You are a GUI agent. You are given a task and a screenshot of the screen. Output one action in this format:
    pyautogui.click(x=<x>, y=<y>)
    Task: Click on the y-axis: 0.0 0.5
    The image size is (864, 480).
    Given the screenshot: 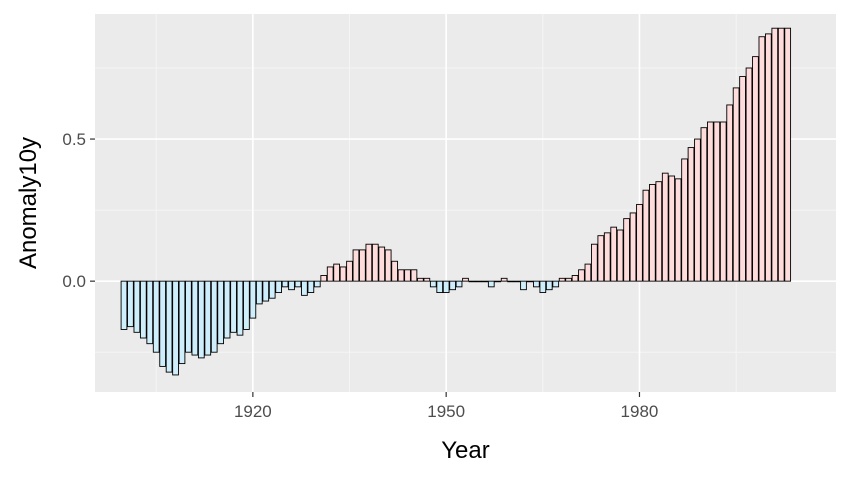 What is the action you would take?
    pyautogui.click(x=78, y=210)
    